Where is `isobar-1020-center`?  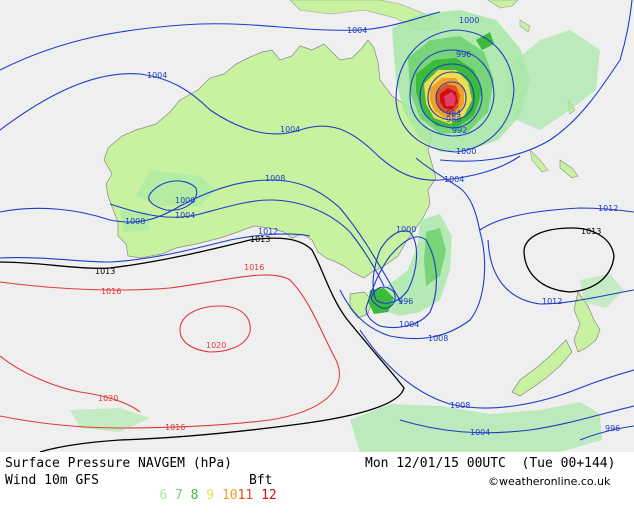
isobar-1020-center is located at coordinates (215, 329).